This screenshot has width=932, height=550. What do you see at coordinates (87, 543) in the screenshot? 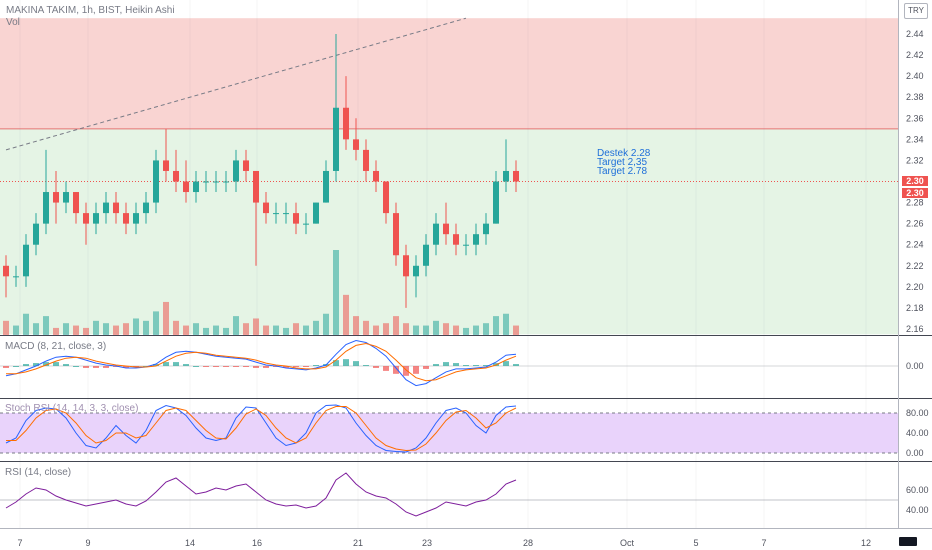
I see `time-tick-label: 9` at bounding box center [87, 543].